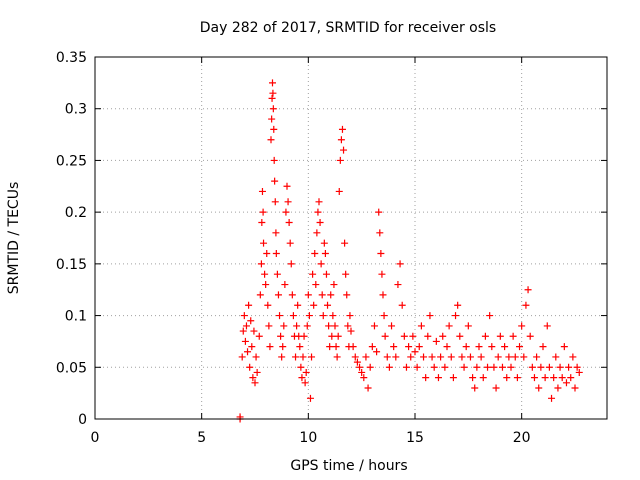 The height and width of the screenshot is (480, 640). Describe the element at coordinates (348, 466) in the screenshot. I see `x-axis-label: GPS time / hours` at that location.